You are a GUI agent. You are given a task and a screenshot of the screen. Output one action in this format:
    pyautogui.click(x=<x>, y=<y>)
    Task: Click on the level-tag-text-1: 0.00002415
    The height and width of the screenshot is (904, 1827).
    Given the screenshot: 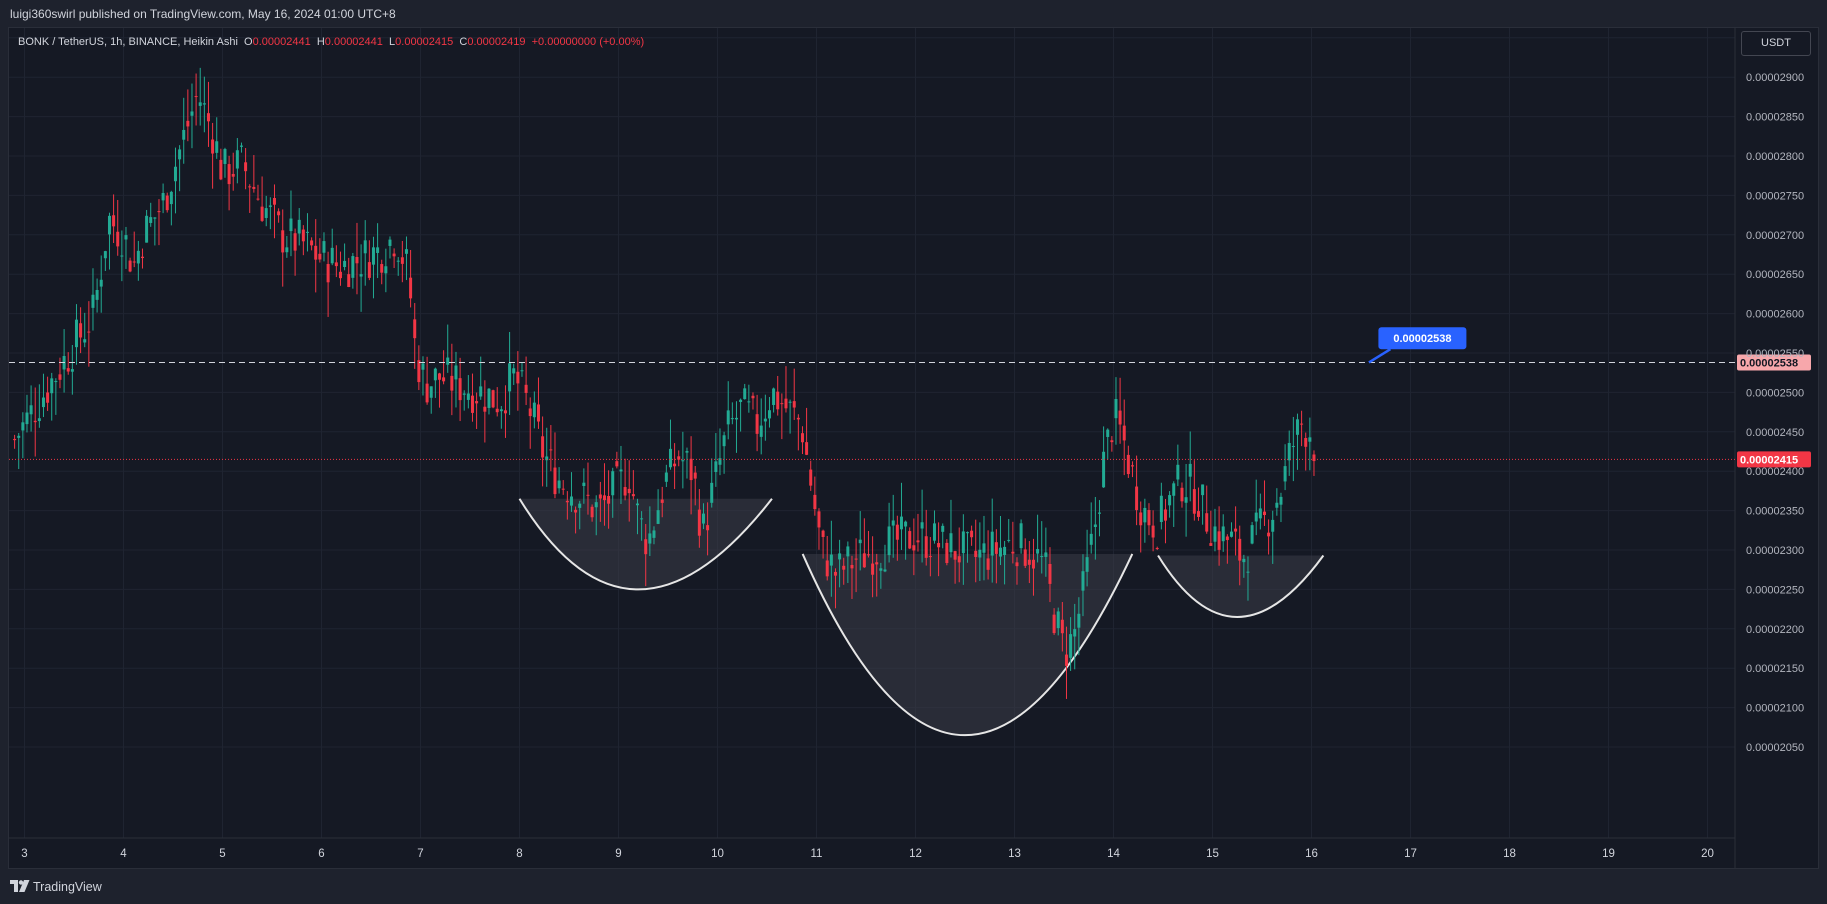 What is the action you would take?
    pyautogui.click(x=1769, y=460)
    